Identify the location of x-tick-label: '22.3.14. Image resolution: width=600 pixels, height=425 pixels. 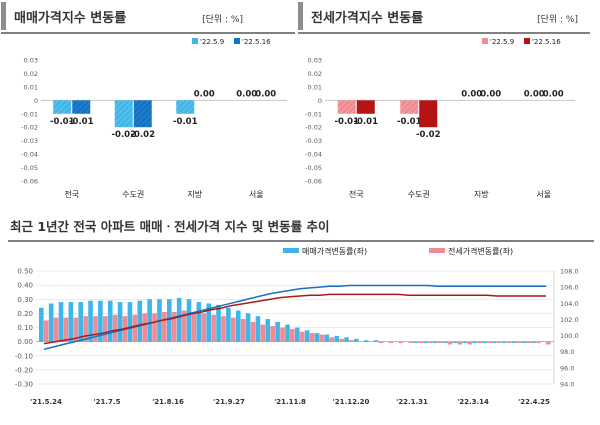
(473, 402).